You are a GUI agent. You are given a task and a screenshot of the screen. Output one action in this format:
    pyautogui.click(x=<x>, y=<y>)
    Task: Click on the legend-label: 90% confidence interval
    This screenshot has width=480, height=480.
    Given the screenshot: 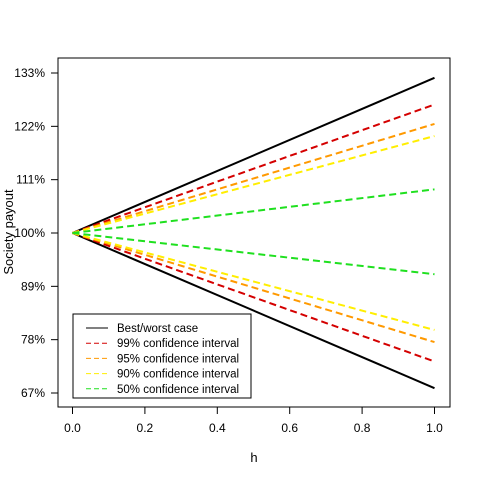 What is the action you would take?
    pyautogui.click(x=178, y=375)
    